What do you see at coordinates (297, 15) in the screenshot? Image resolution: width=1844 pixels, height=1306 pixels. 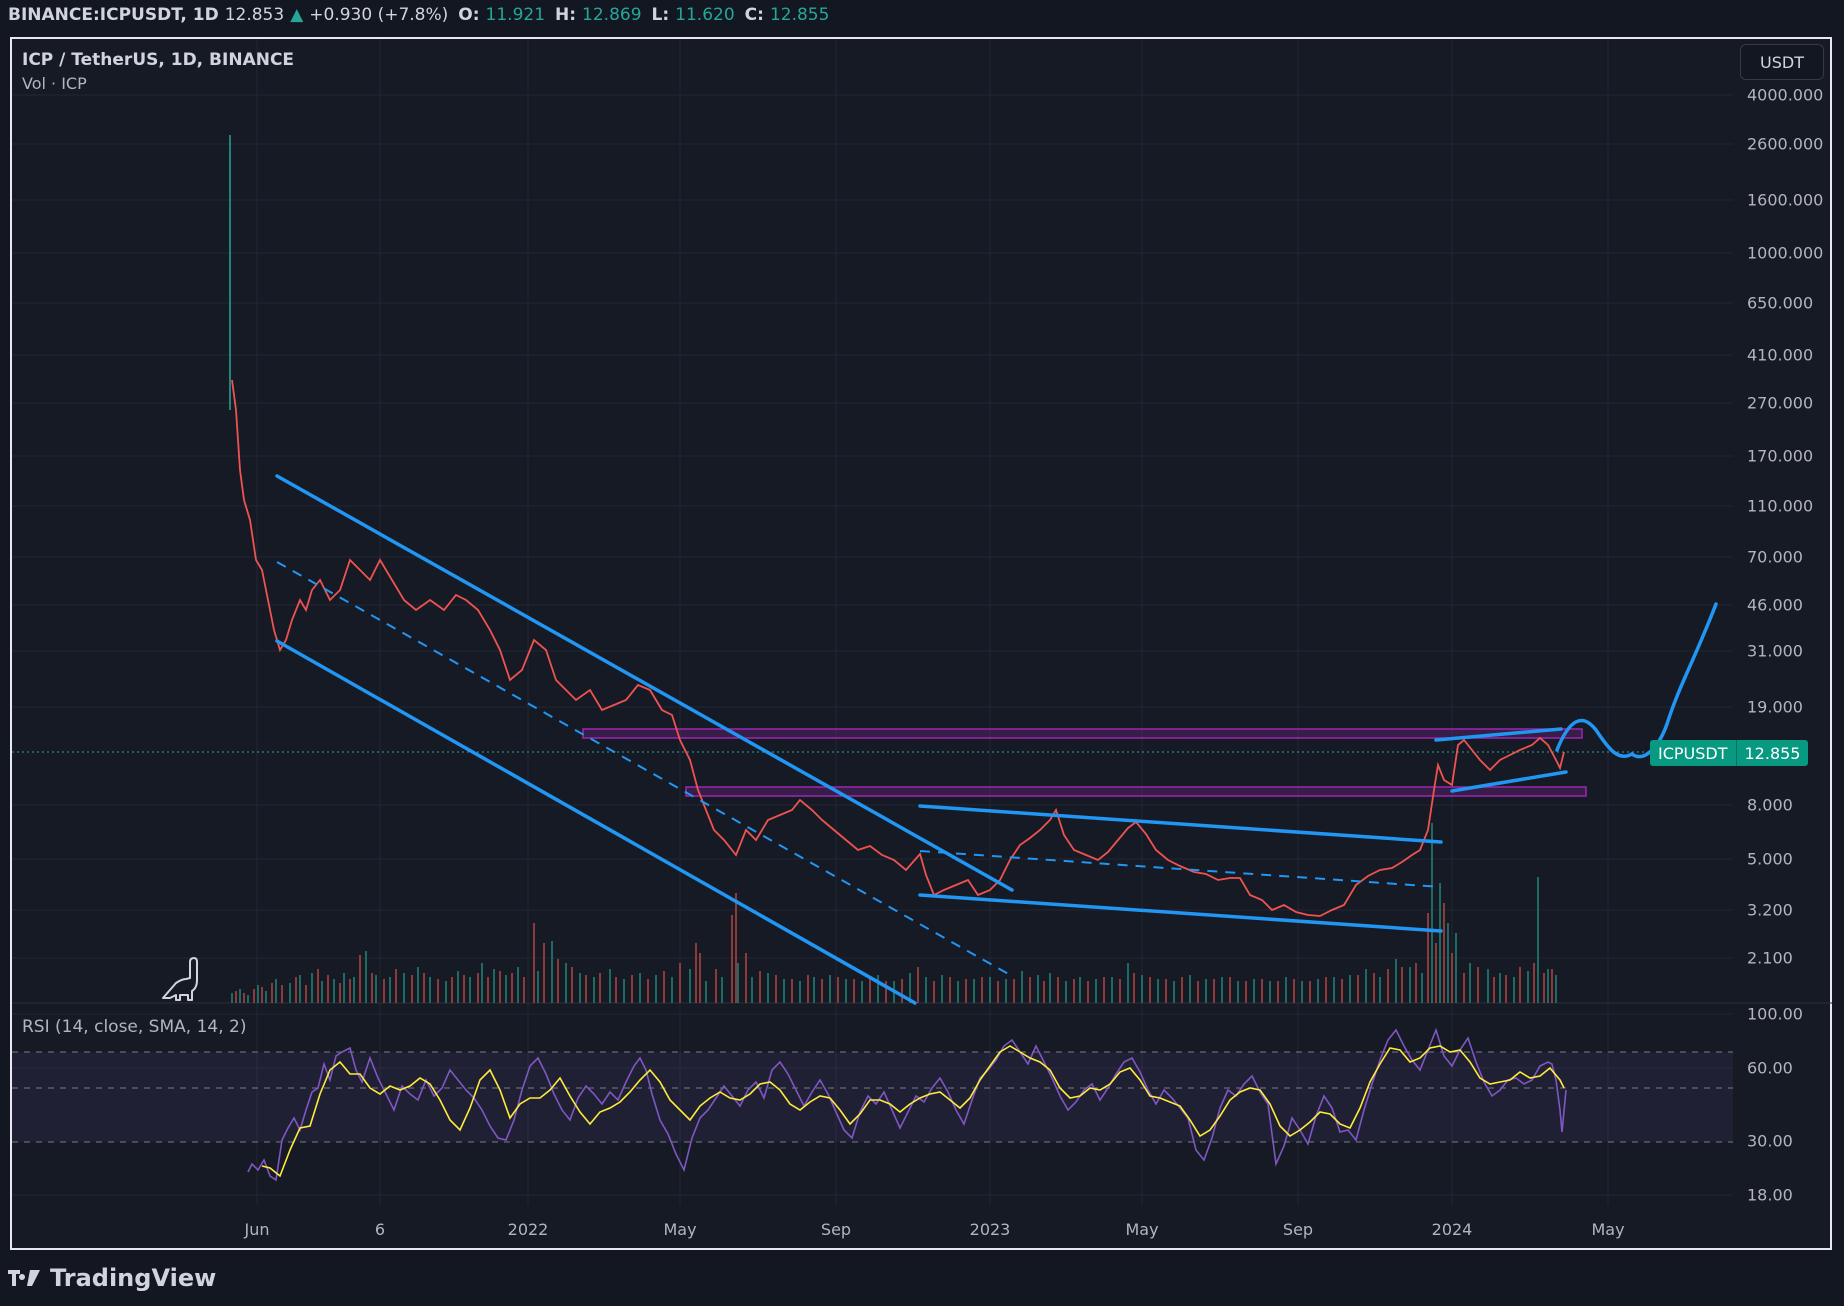 I see `up-arrow-icon: ▲` at bounding box center [297, 15].